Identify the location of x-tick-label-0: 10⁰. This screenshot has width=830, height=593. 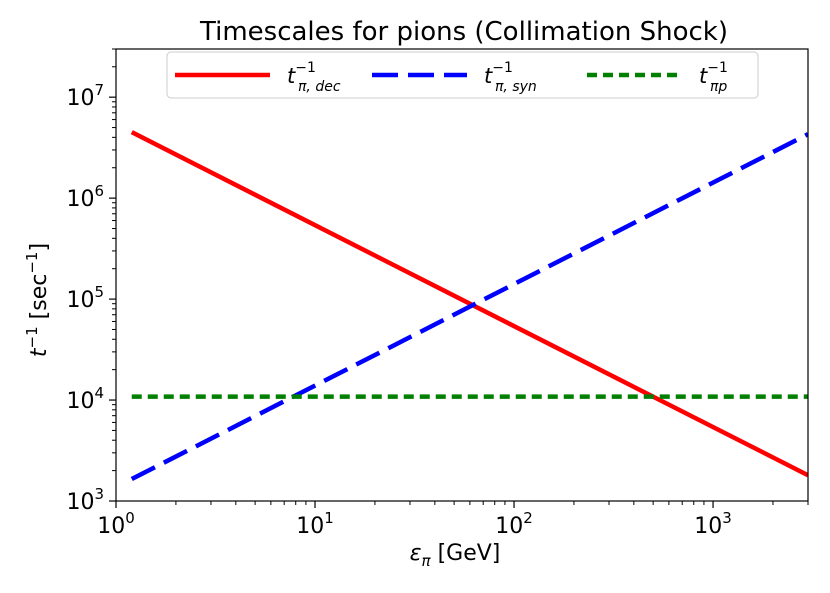
(116, 524).